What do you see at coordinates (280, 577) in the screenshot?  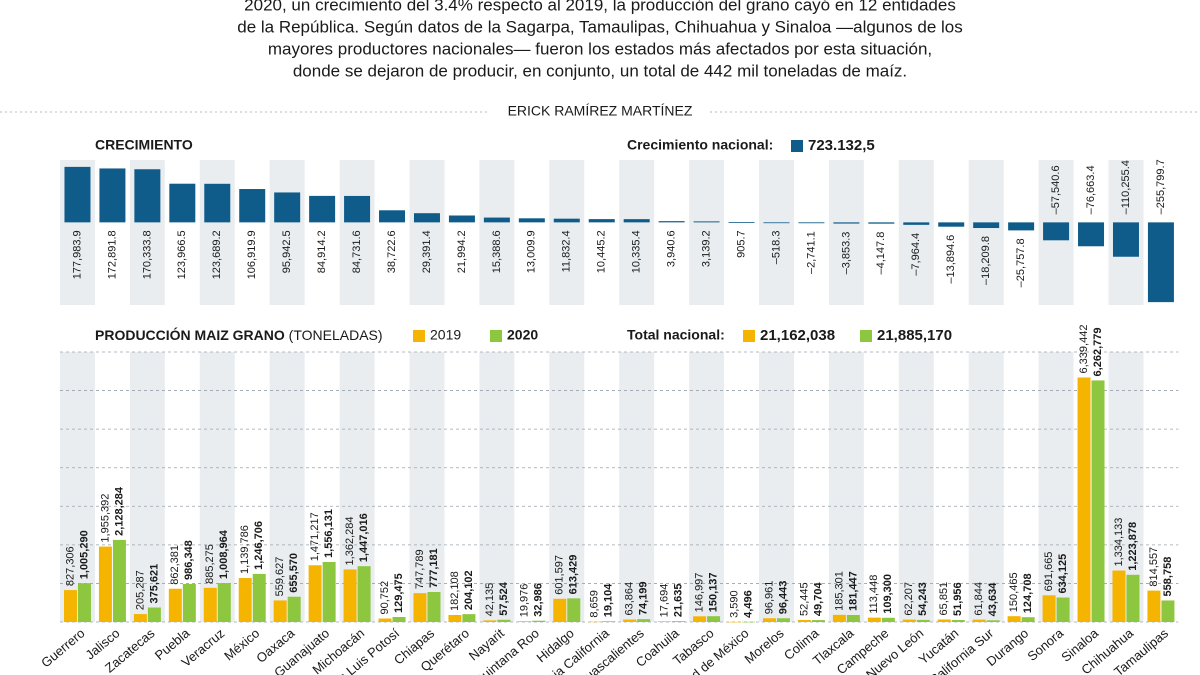 I see `value-label: 559,627` at bounding box center [280, 577].